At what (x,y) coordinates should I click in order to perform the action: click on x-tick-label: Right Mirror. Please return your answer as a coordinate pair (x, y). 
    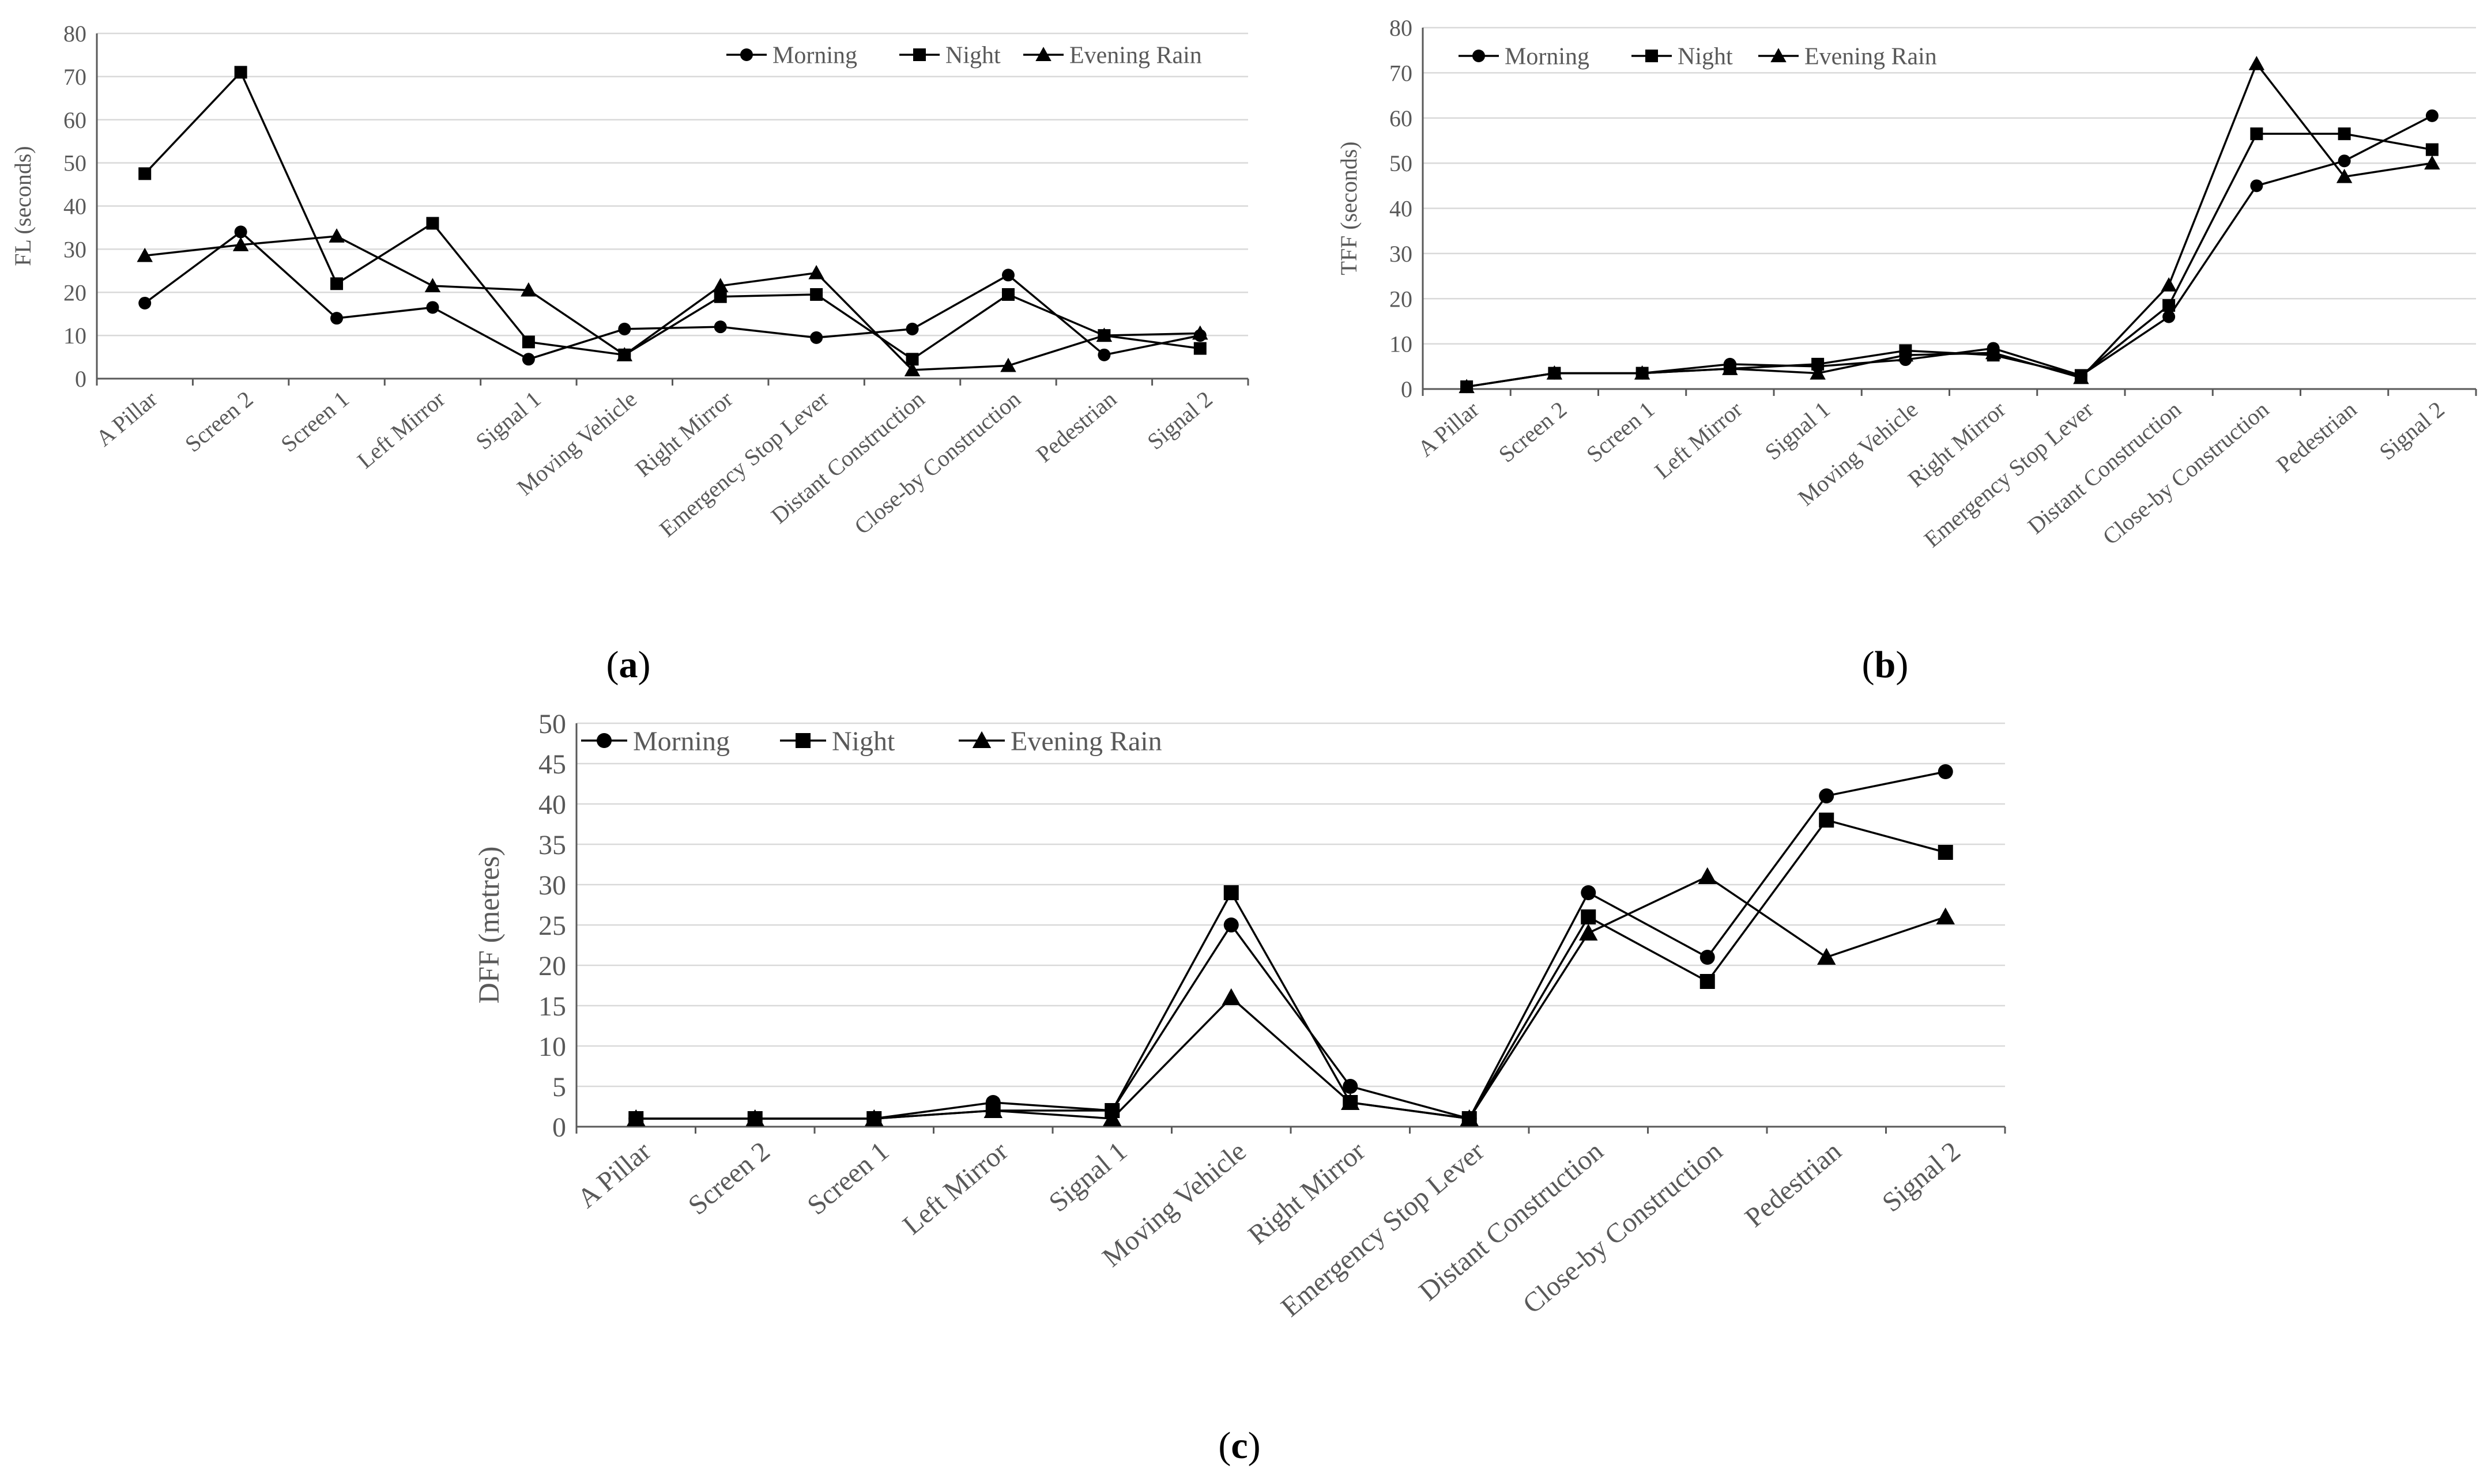
    Looking at the image, I should click on (1306, 1193).